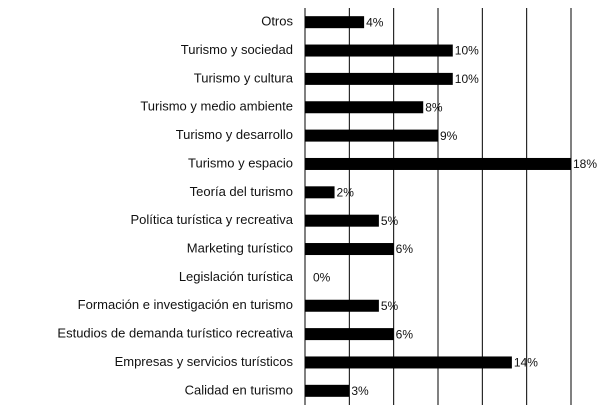 This screenshot has width=610, height=407. What do you see at coordinates (234, 134) in the screenshot?
I see `category-label: Turismo y desarrollo` at bounding box center [234, 134].